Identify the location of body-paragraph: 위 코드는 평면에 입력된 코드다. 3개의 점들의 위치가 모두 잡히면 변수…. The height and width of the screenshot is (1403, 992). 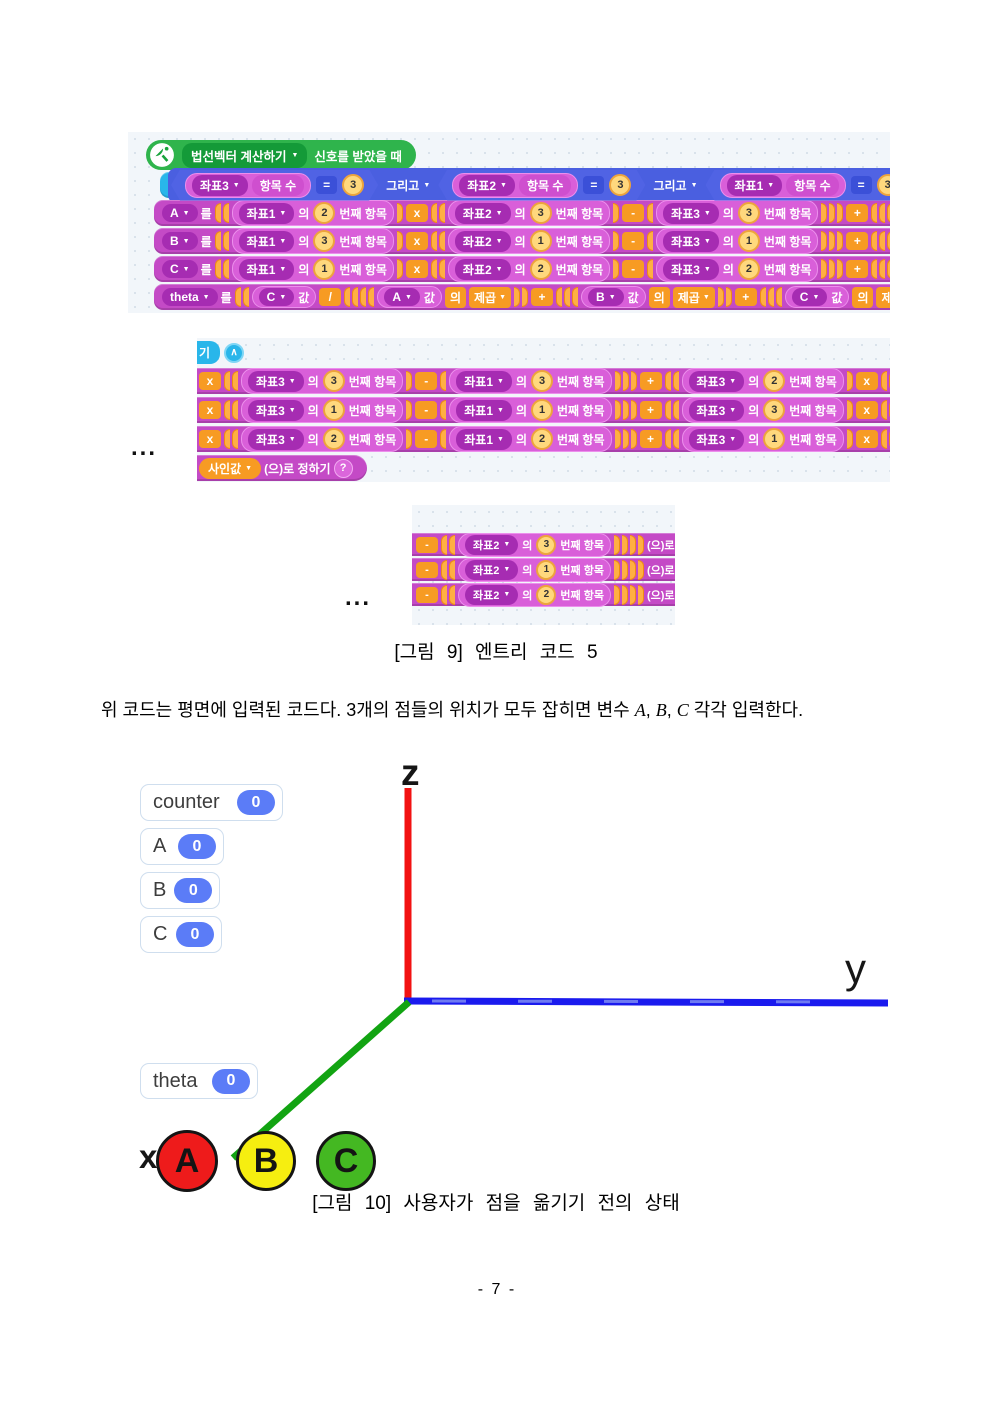
(521, 709).